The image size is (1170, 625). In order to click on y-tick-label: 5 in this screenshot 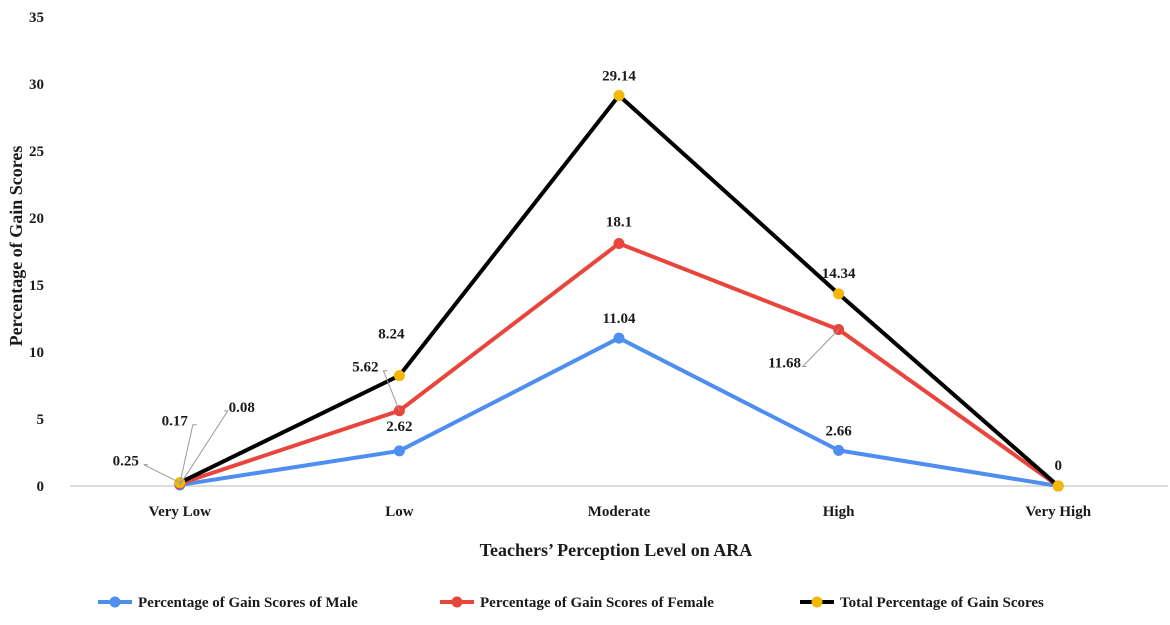, I will do `click(41, 420)`.